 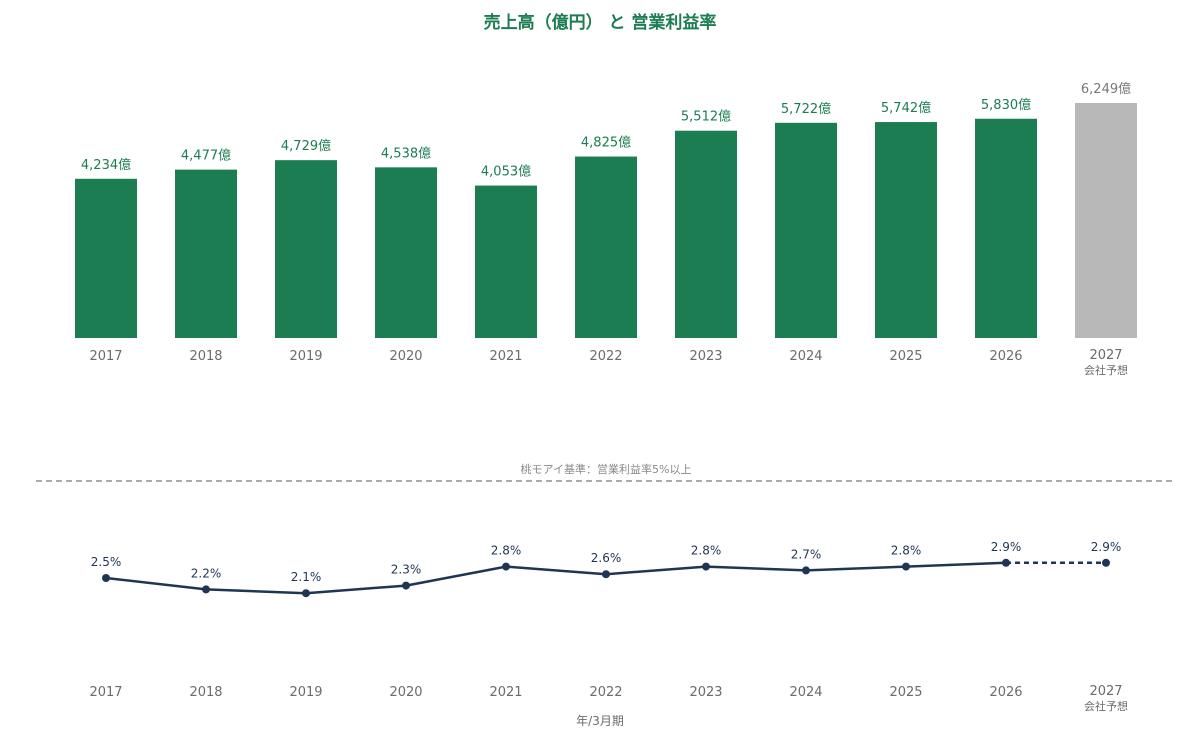 I want to click on bar-x-tick-2020: 2020, so click(x=405, y=356).